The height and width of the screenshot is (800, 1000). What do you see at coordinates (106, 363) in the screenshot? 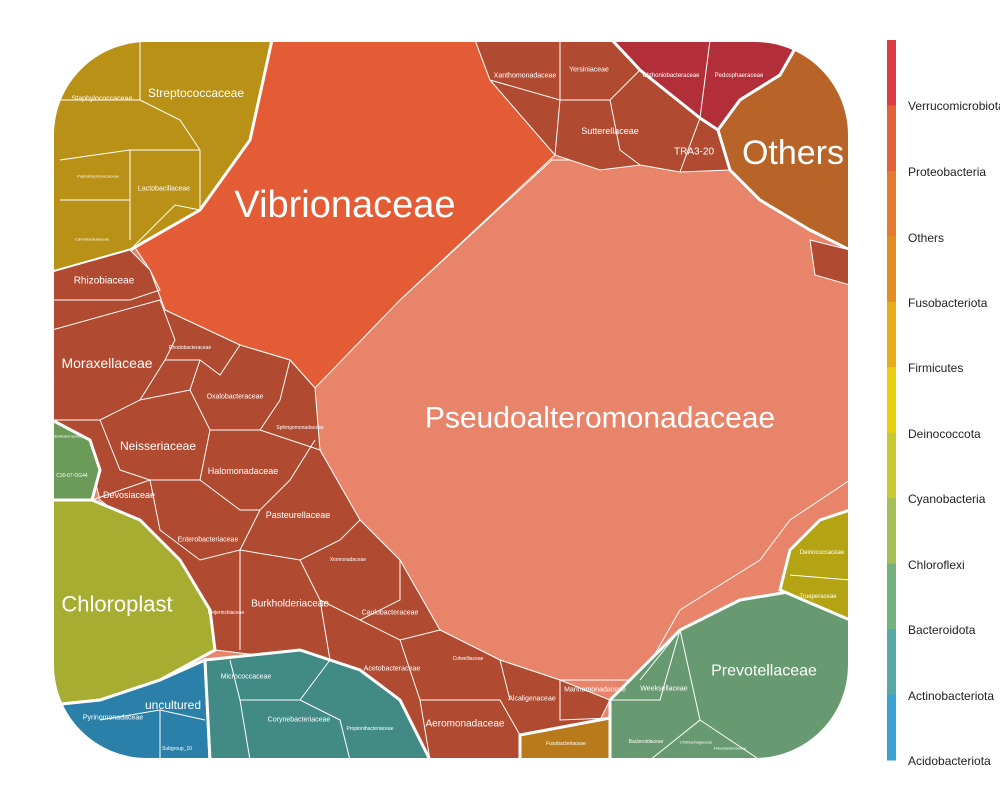
I see `label-moraxellaceae: Moraxellaceae` at bounding box center [106, 363].